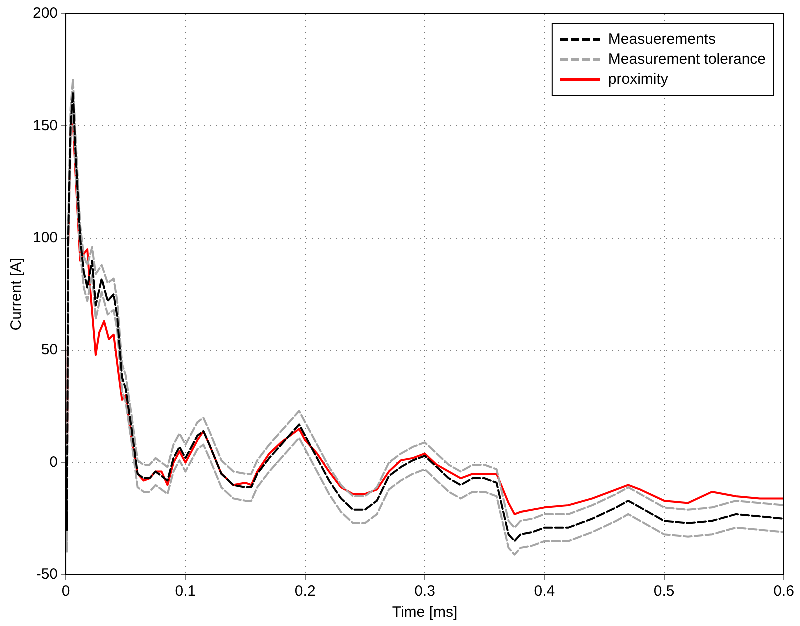  I want to click on x-tick-label: 0.6, so click(784, 591).